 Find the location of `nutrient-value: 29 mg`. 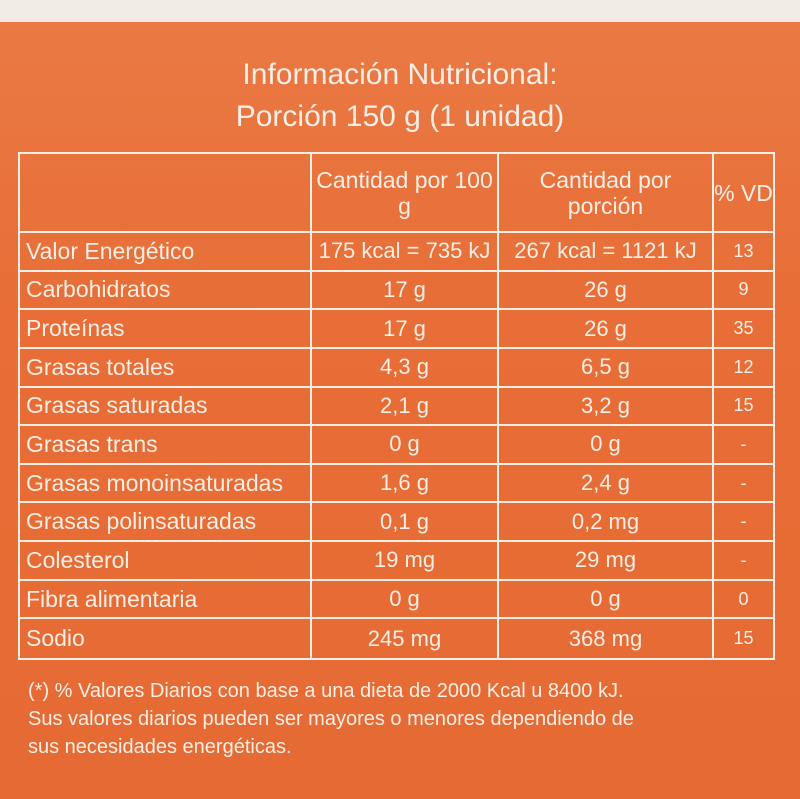

nutrient-value: 29 mg is located at coordinates (606, 561).